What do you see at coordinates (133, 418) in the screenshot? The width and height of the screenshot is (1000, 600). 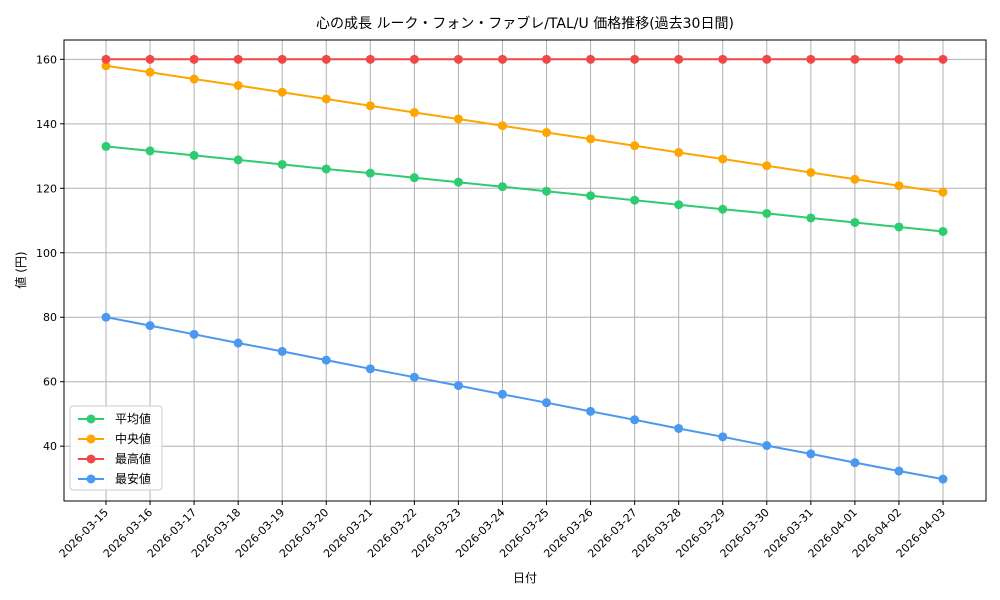 I see `legend-label: 平均値` at bounding box center [133, 418].